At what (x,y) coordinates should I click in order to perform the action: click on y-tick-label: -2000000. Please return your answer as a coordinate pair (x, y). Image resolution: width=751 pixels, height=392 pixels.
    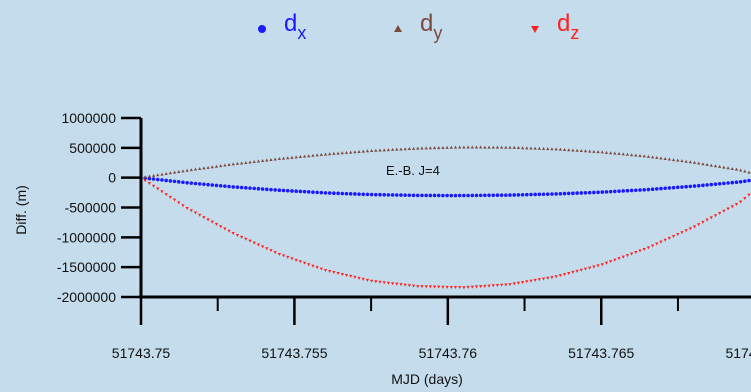
    Looking at the image, I should click on (86, 297).